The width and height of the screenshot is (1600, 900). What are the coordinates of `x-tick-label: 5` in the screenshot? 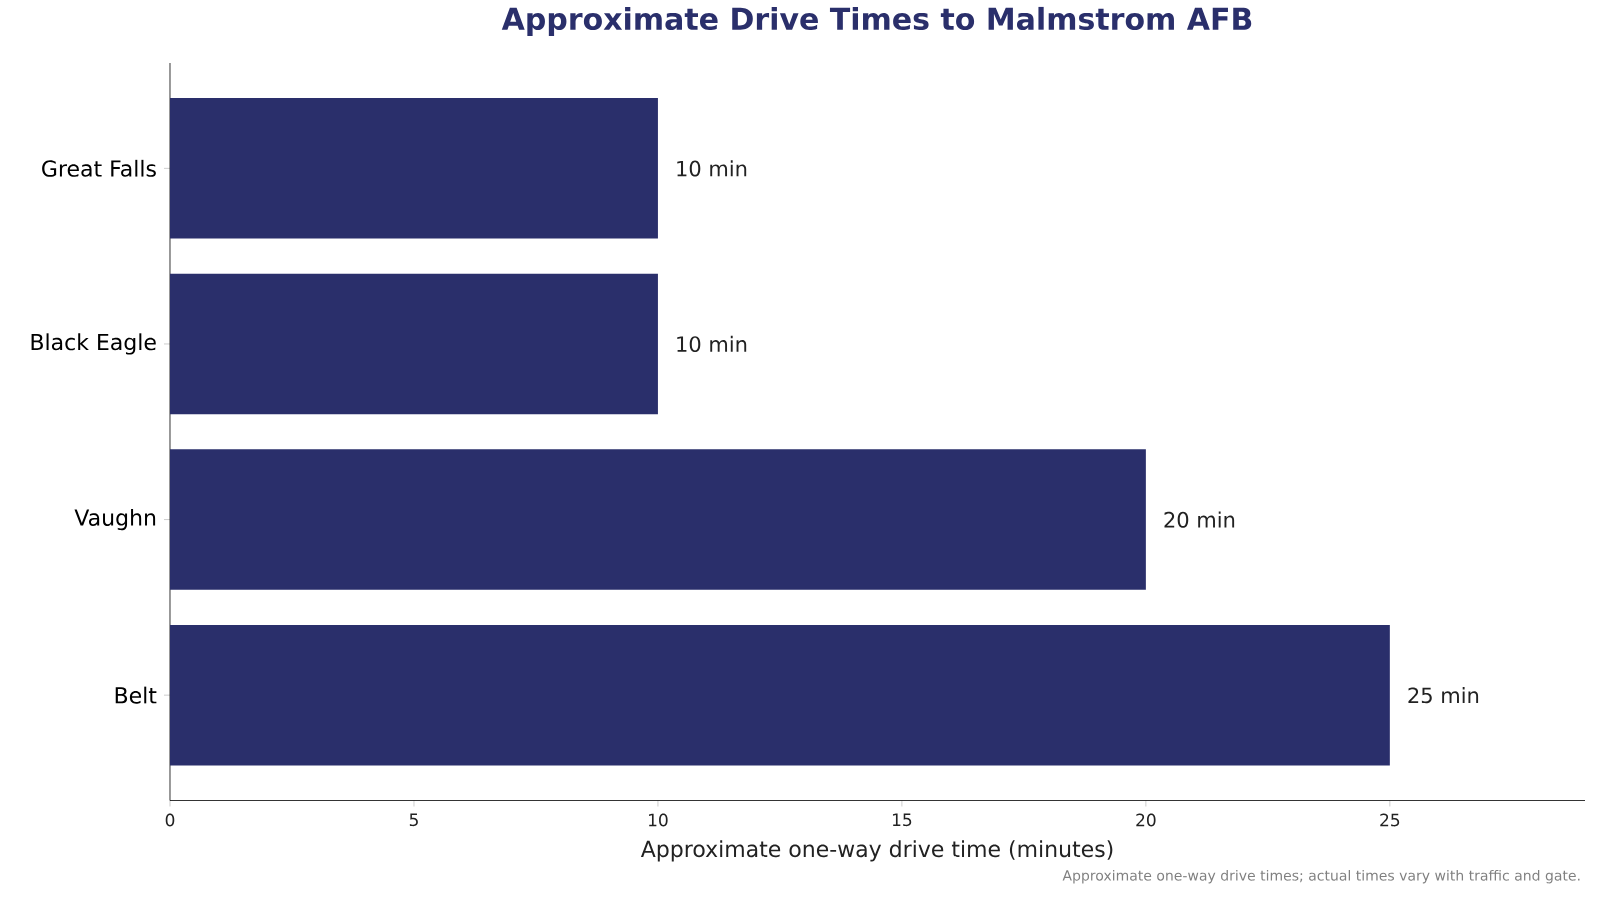 It's located at (413, 820).